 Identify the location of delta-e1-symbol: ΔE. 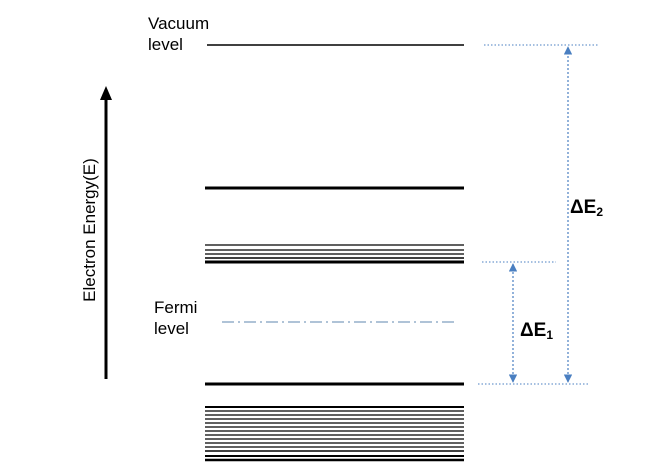
(533, 330).